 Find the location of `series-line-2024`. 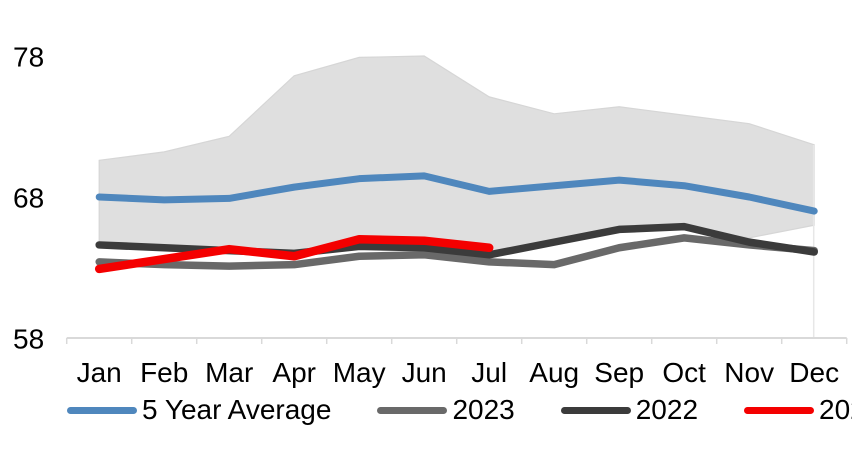

series-line-2024 is located at coordinates (294, 254).